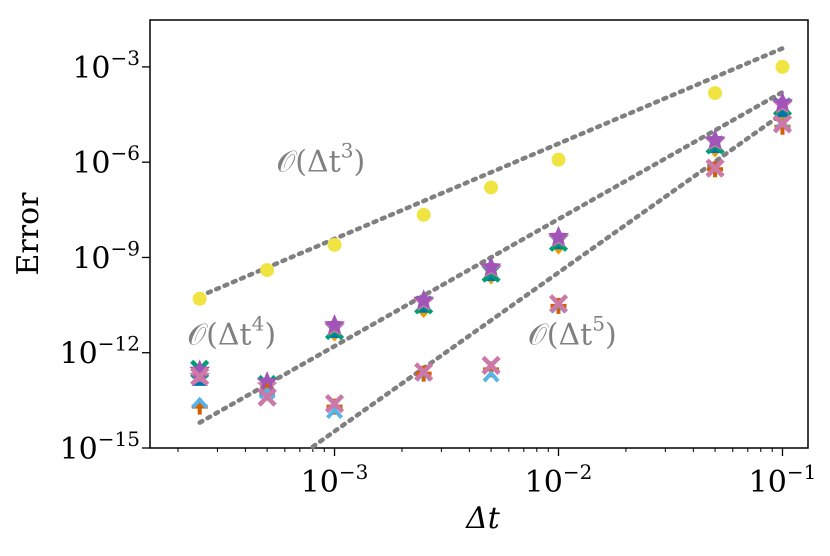 The image size is (830, 556). What do you see at coordinates (100, 352) in the screenshot?
I see `y-tick-label: 10⁻¹²` at bounding box center [100, 352].